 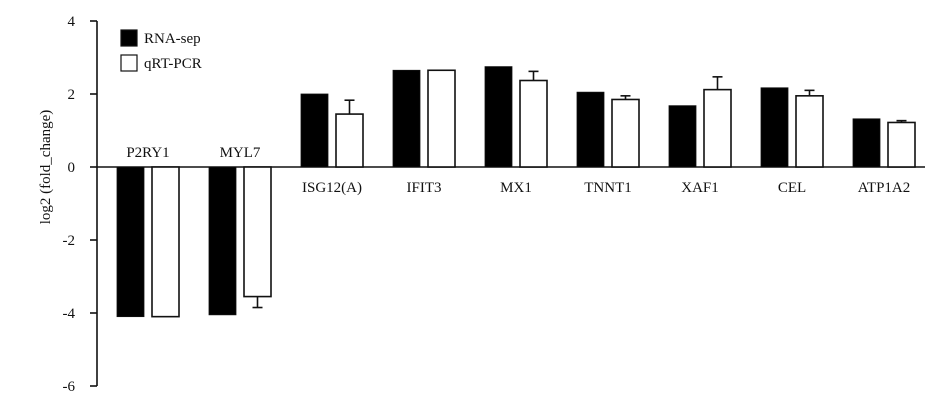 I want to click on y-tick-label: 0, so click(x=72, y=168).